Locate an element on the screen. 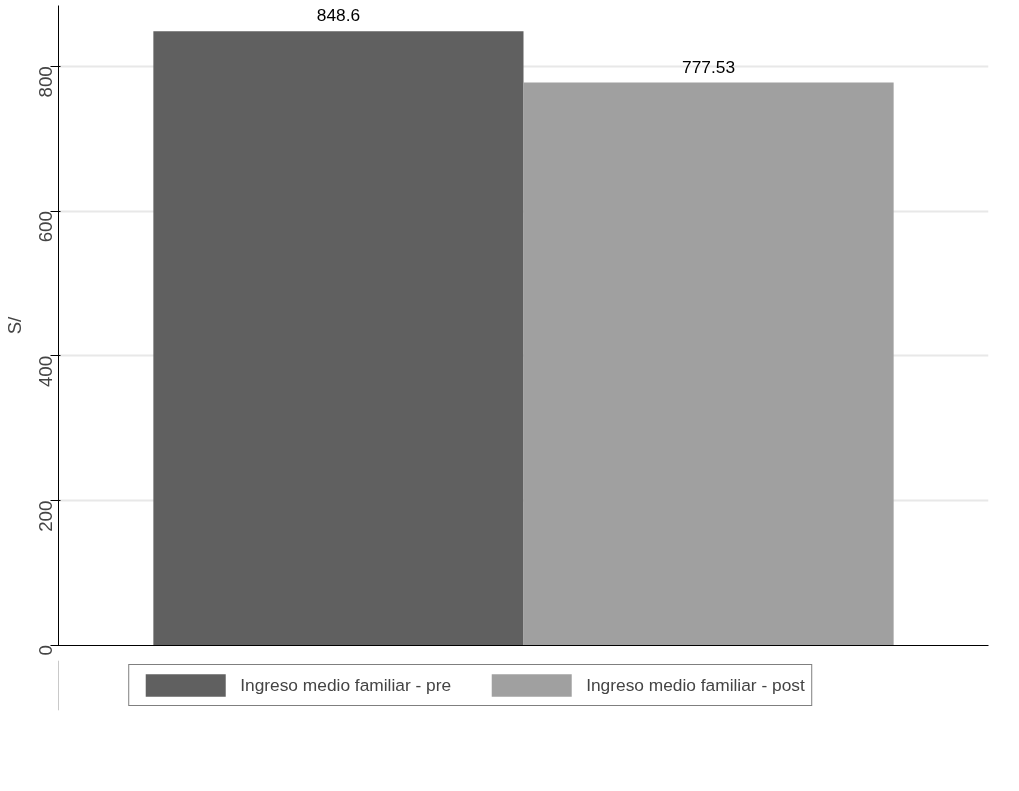 The image size is (1019, 791). data-label: 848.6 is located at coordinates (338, 15).